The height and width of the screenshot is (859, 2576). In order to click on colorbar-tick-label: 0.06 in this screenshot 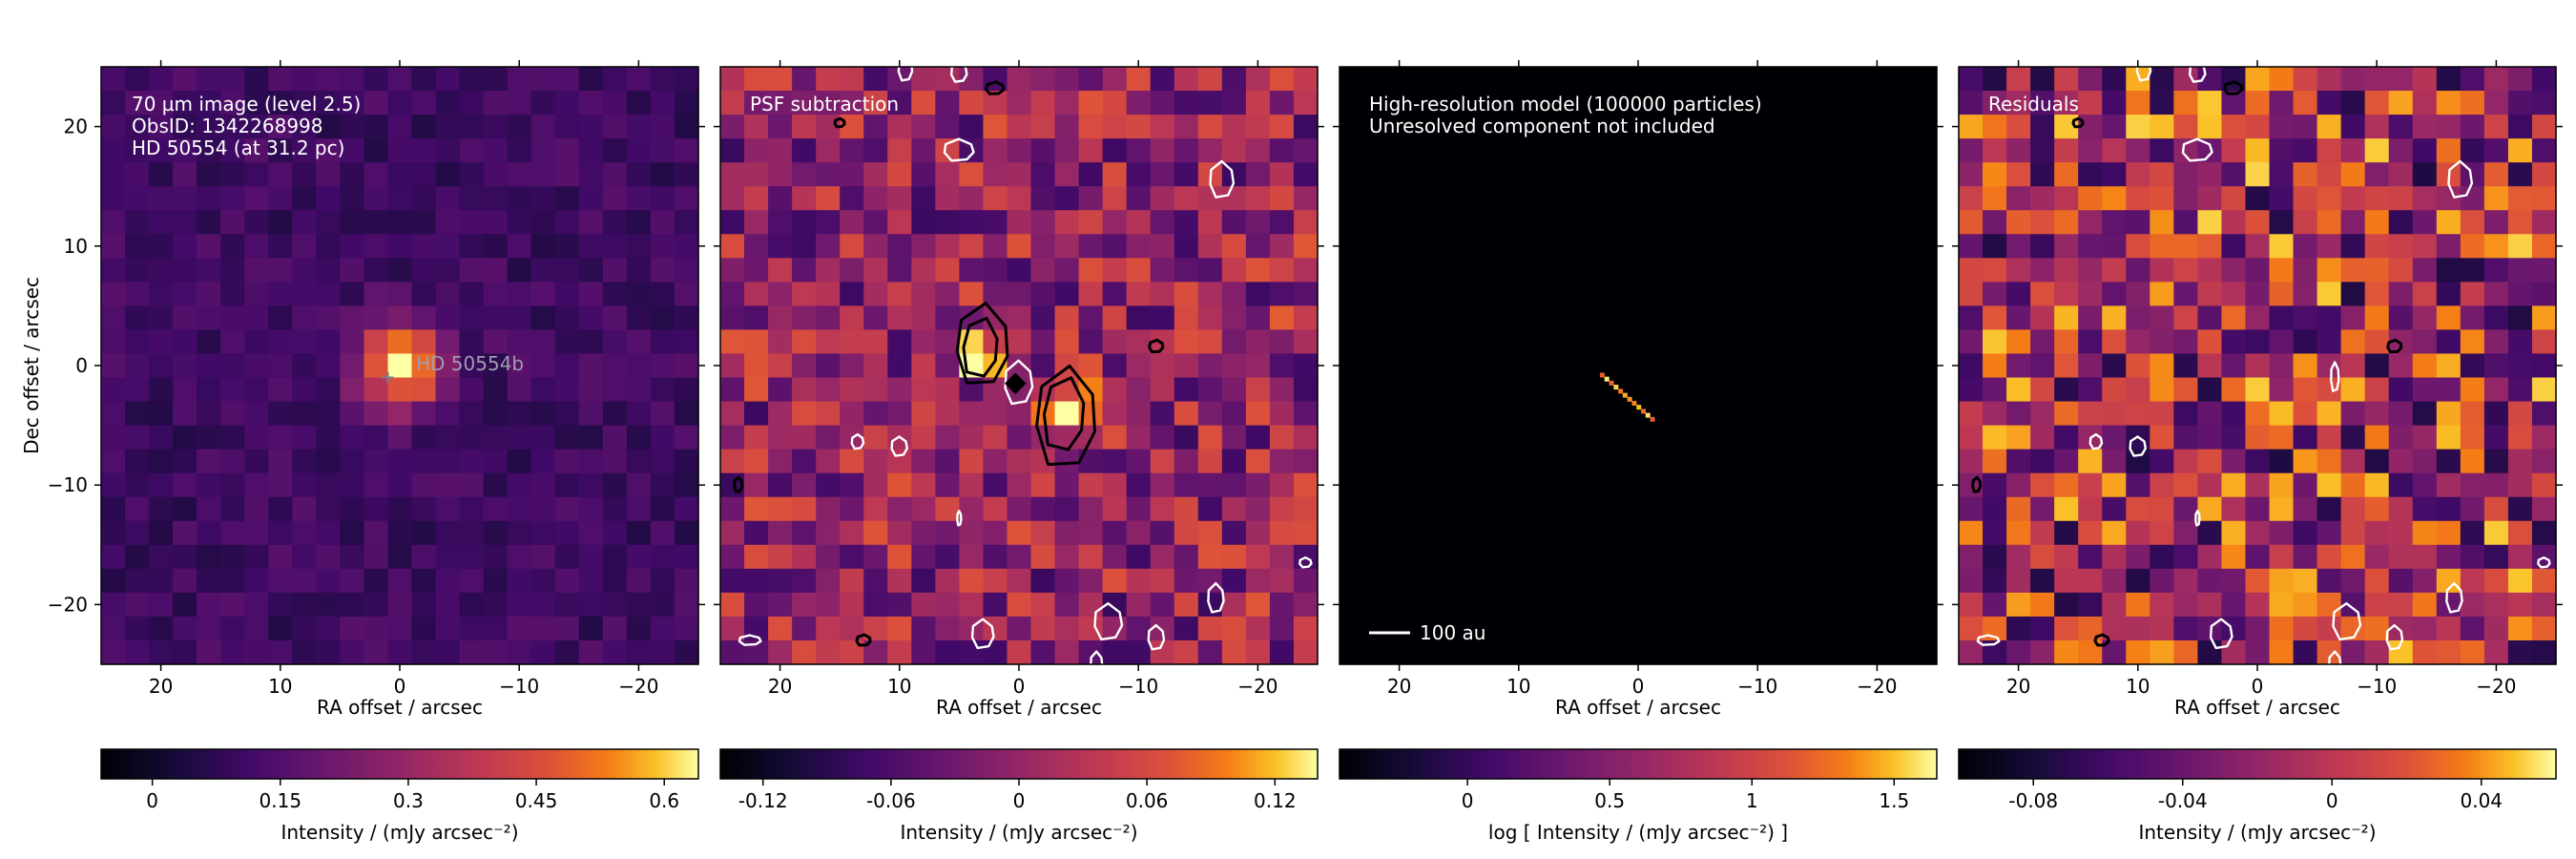, I will do `click(1147, 800)`.